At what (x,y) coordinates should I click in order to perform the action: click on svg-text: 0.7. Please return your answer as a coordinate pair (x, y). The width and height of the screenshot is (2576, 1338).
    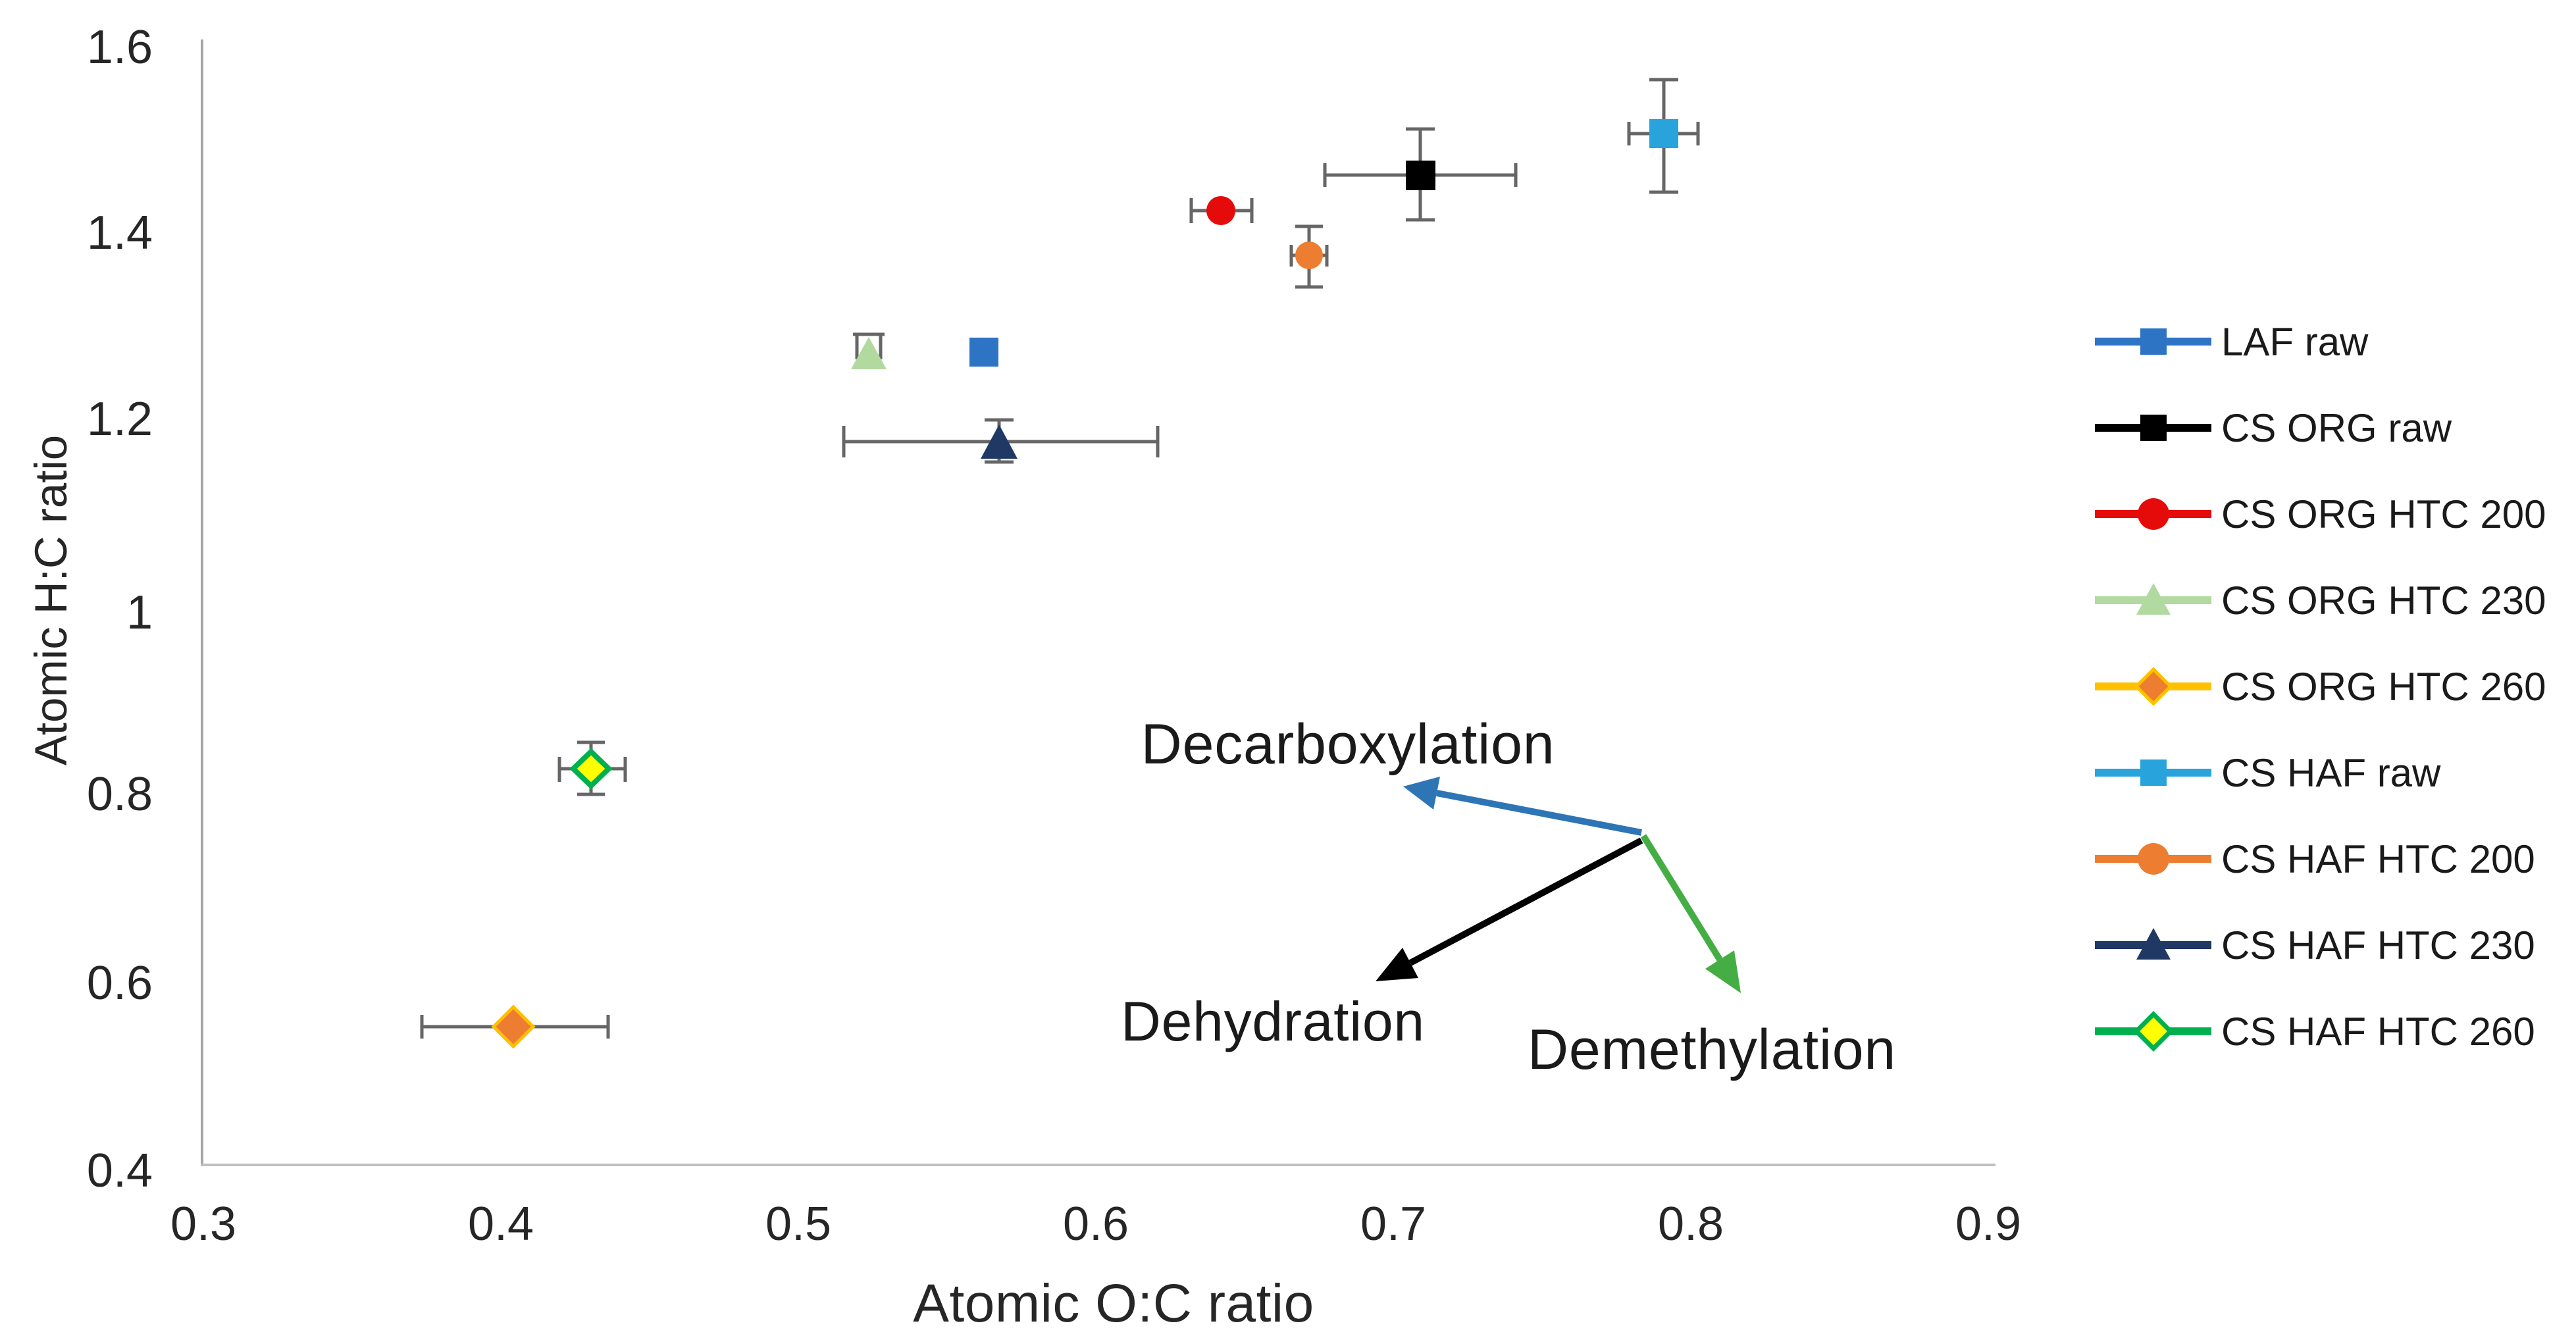
    Looking at the image, I should click on (1393, 1224).